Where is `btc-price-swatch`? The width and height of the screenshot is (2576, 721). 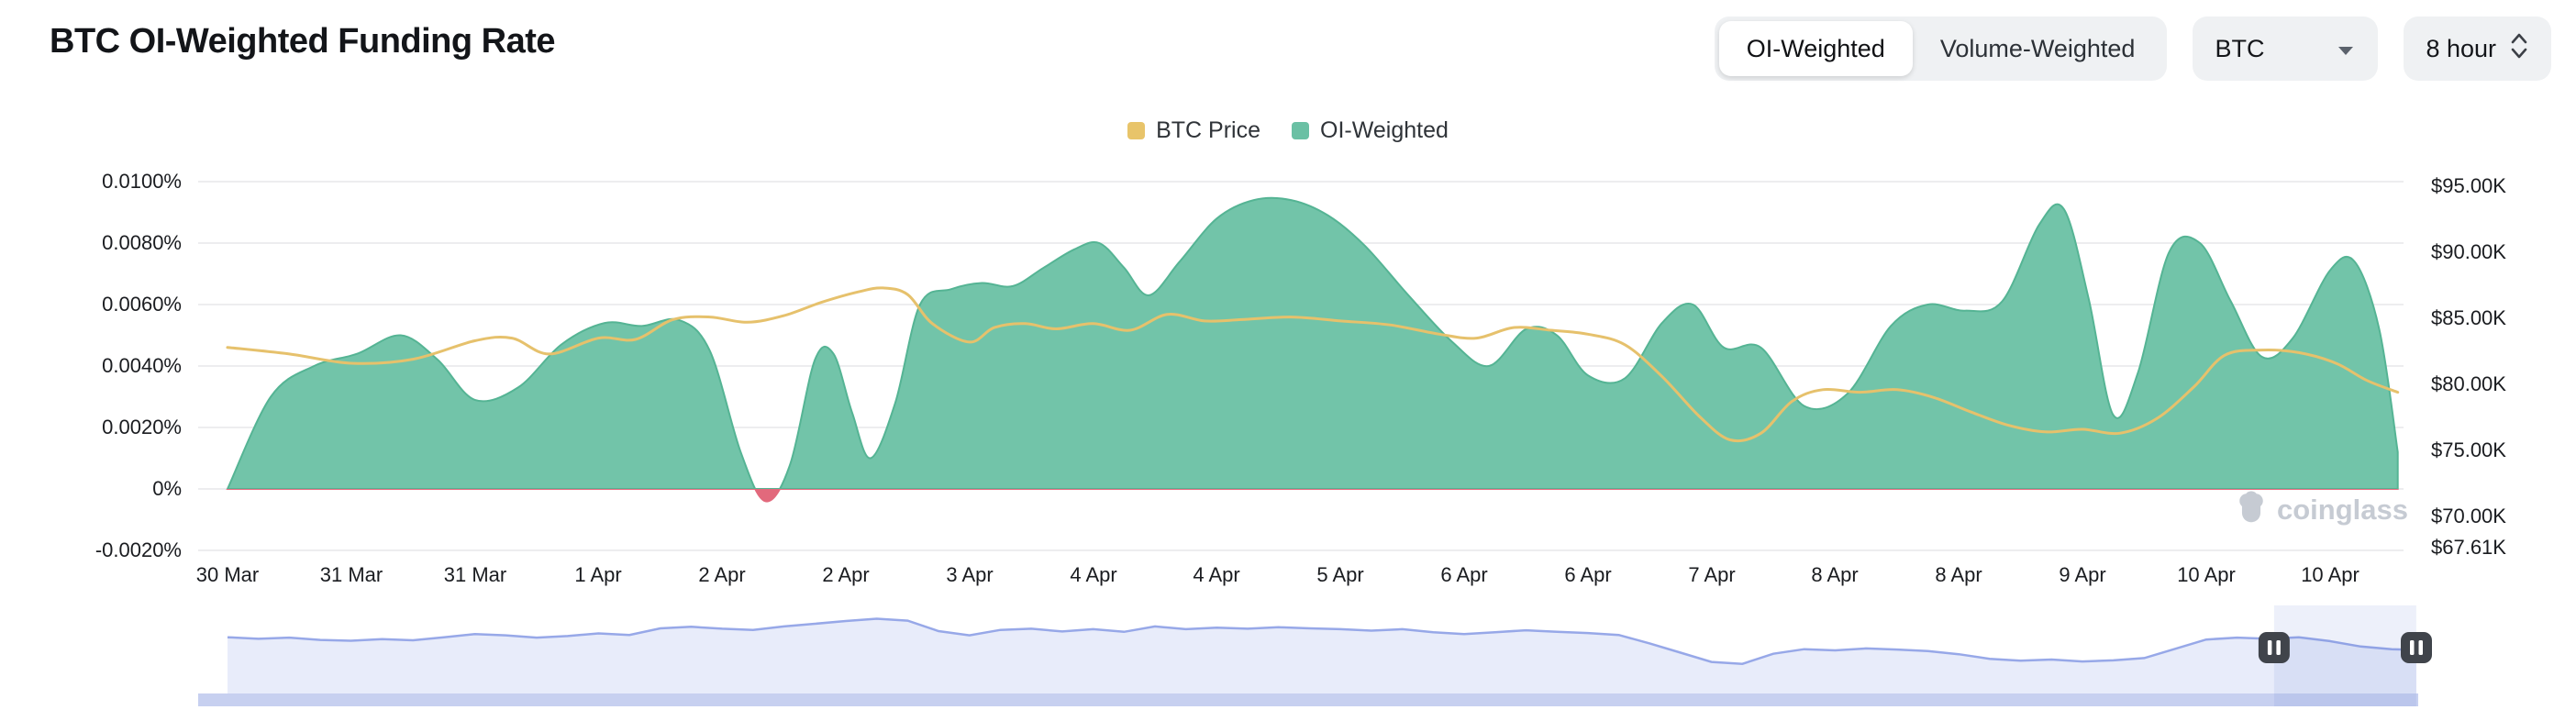
btc-price-swatch is located at coordinates (1136, 130).